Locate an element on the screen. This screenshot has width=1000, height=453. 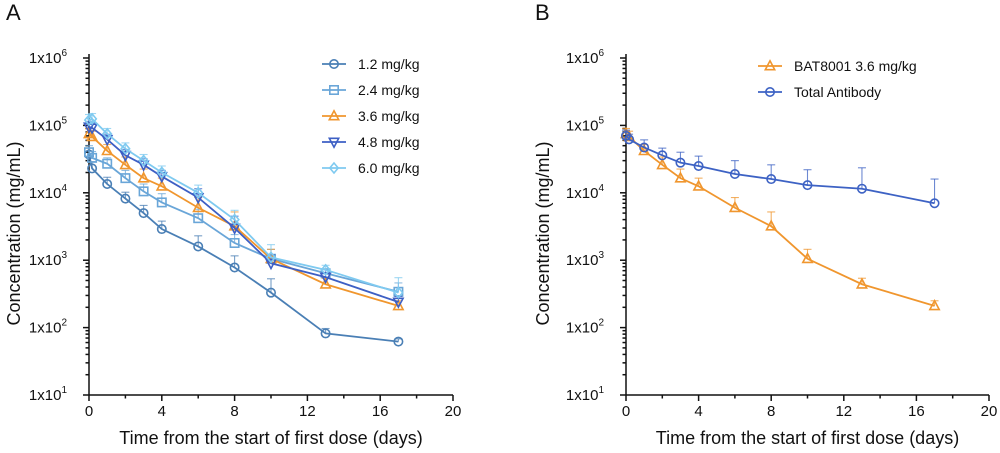
legend-entry: BAT8001 3.6 mg/kg is located at coordinates (837, 66).